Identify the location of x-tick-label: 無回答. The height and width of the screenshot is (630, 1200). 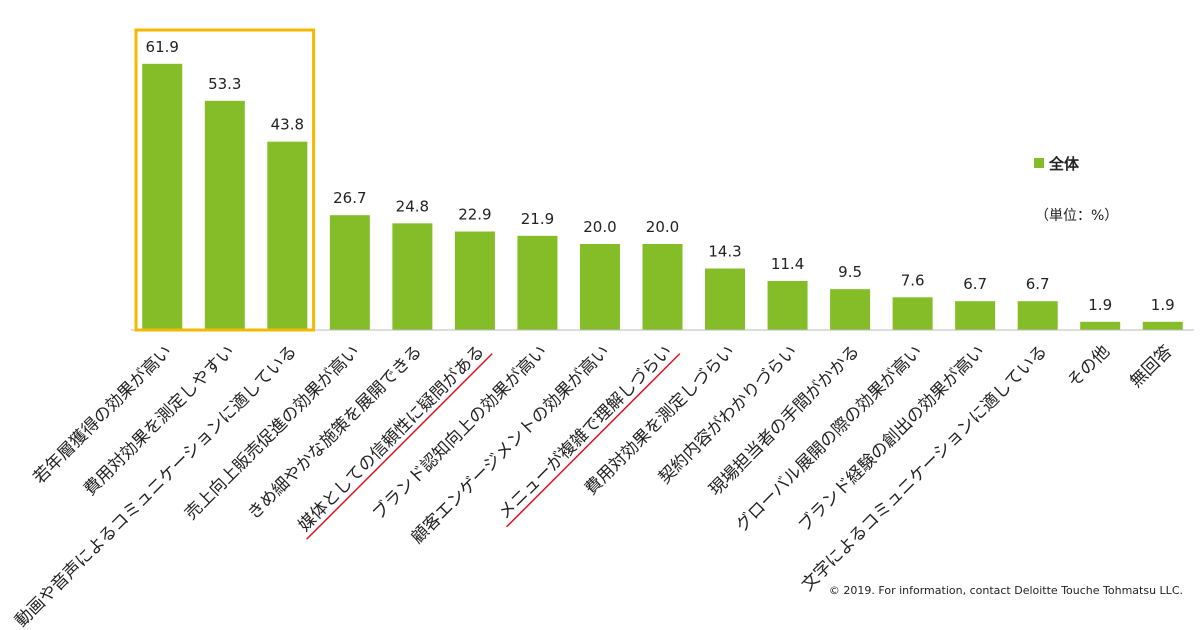
(1151, 367).